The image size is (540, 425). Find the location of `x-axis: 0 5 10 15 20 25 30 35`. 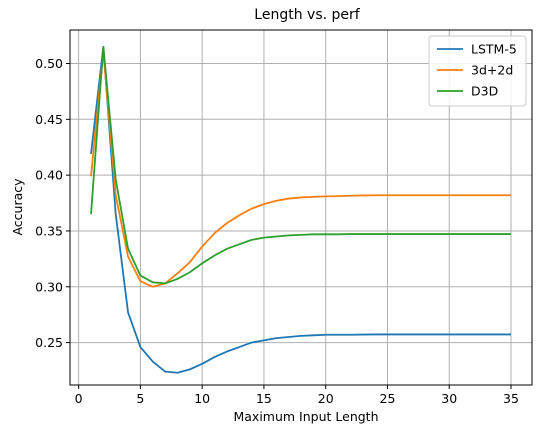

x-axis: 0 5 10 15 20 25 30 35 is located at coordinates (297, 395).